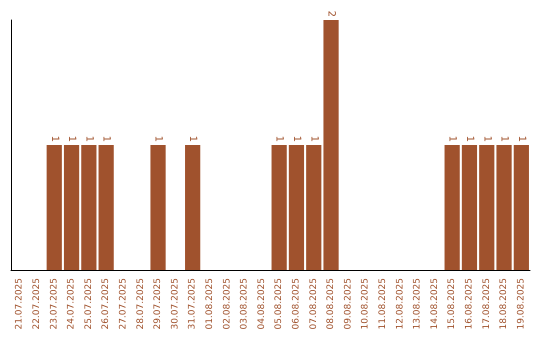  Describe the element at coordinates (71, 304) in the screenshot. I see `x-tick-label: 24.07.2025` at that location.